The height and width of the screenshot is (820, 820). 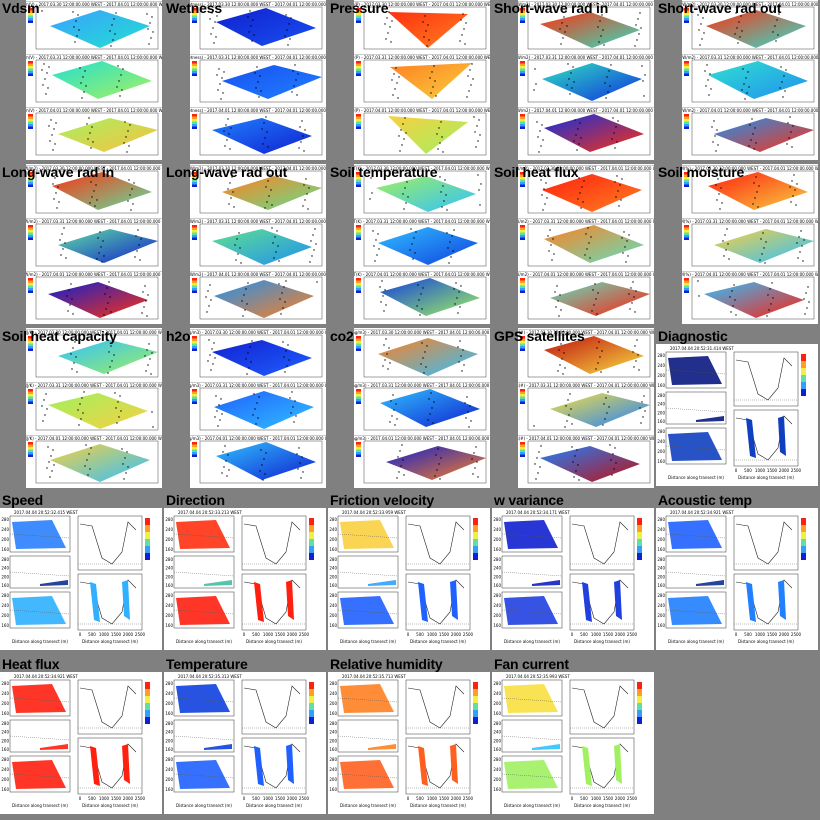 I want to click on timestamp-label: 2017.04.04 20:52:34.921 WEST, so click(x=702, y=512).